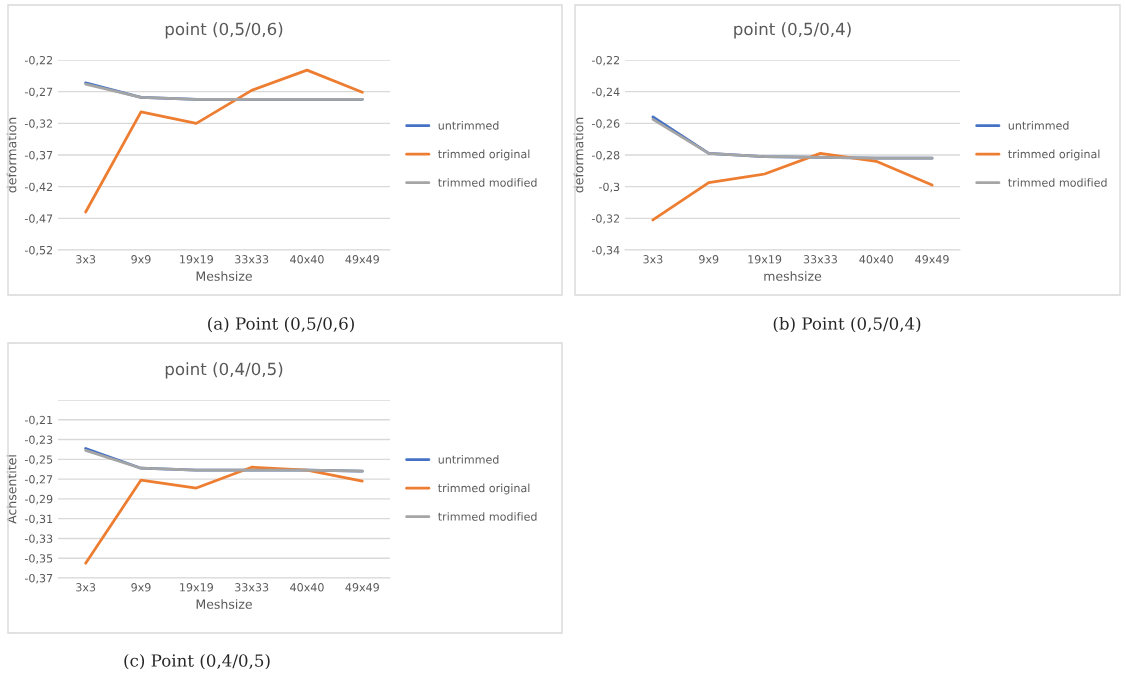 The image size is (1126, 675). I want to click on y-tick-label: -0,42, so click(38, 187).